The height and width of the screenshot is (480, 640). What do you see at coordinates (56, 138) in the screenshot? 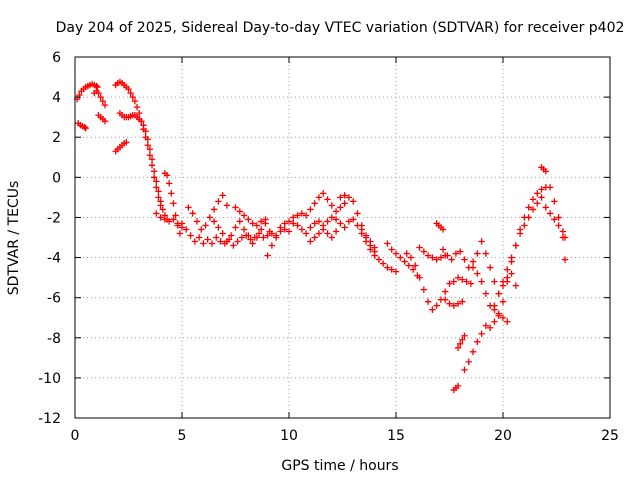
I see `y-tick-label: 2` at bounding box center [56, 138].